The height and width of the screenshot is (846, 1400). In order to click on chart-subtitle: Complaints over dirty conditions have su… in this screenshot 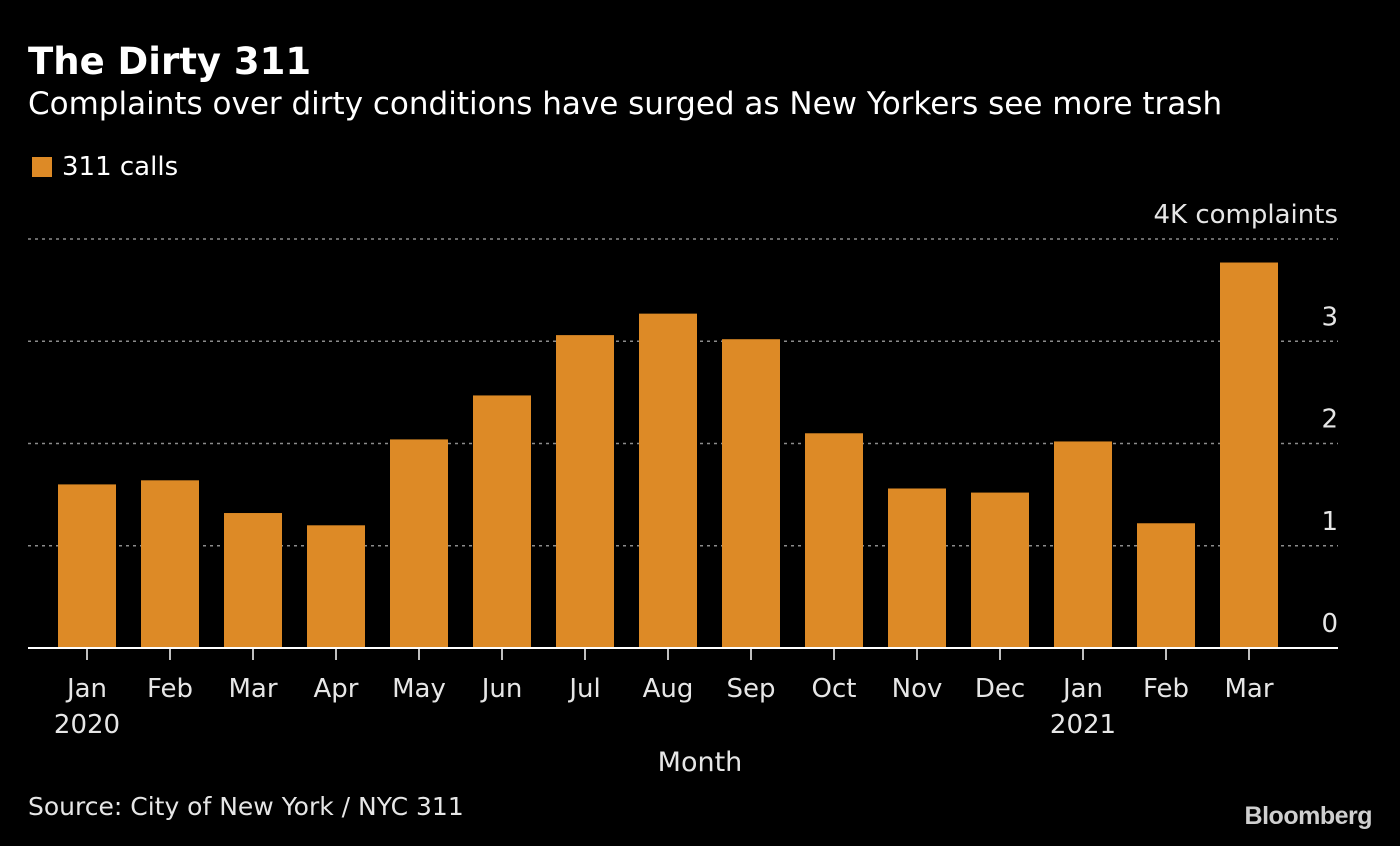, I will do `click(625, 104)`.